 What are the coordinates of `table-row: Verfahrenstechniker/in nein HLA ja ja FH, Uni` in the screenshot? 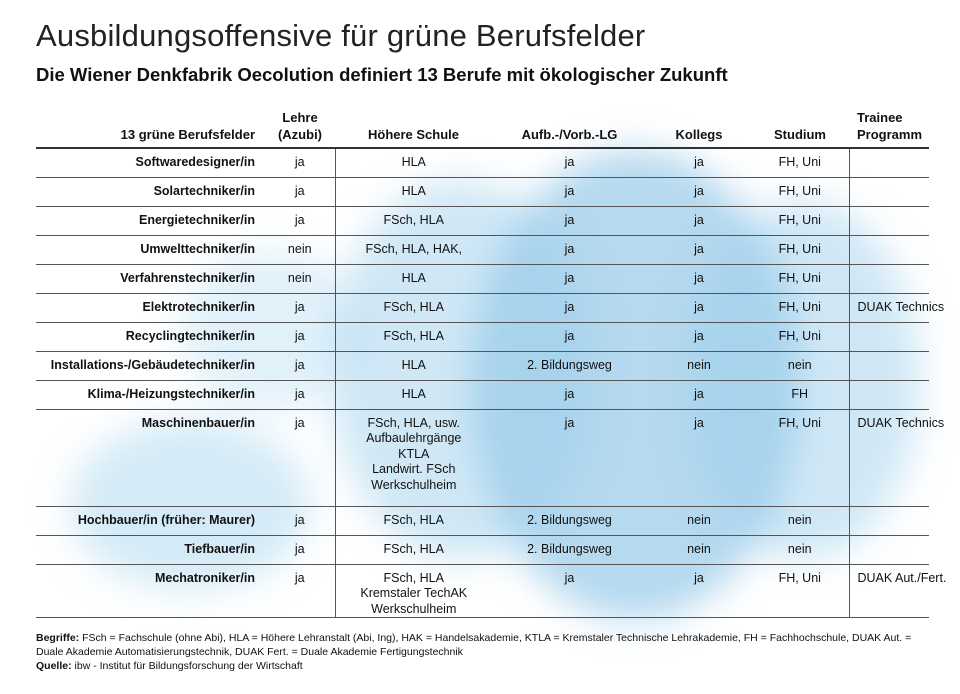 It's located at (482, 279).